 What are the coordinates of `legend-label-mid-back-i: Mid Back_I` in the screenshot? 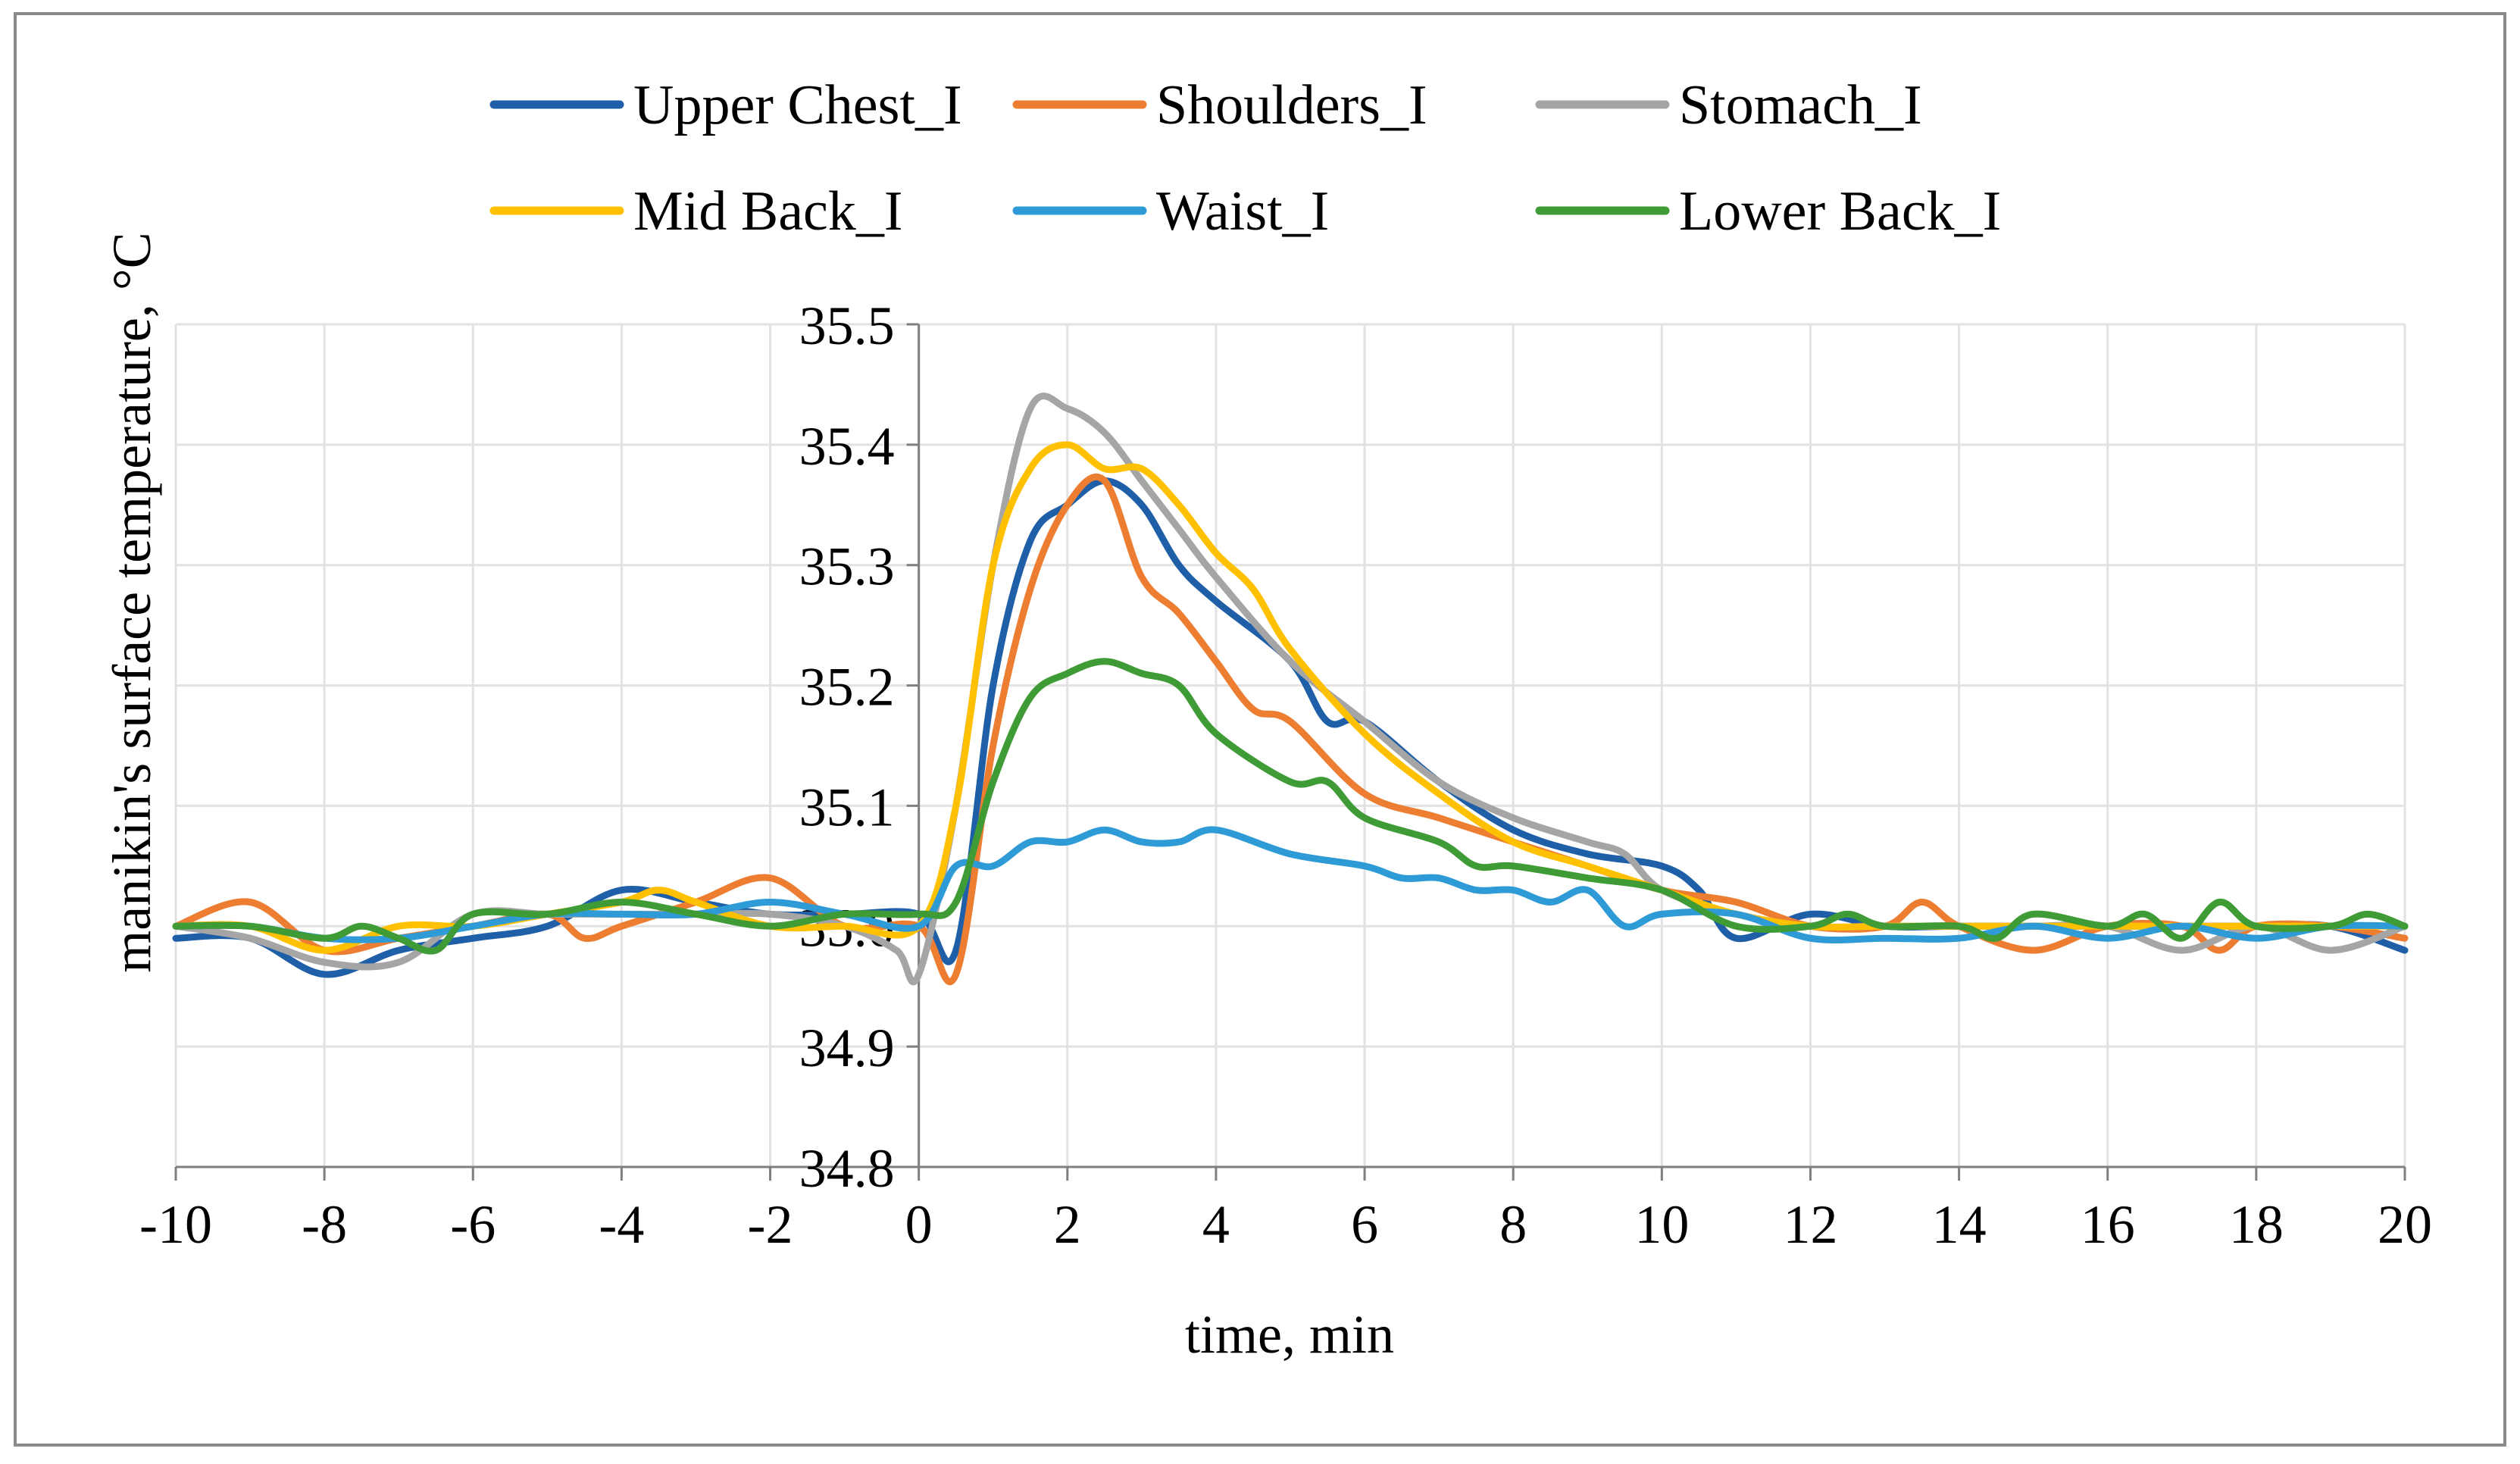 It's located at (768, 211).